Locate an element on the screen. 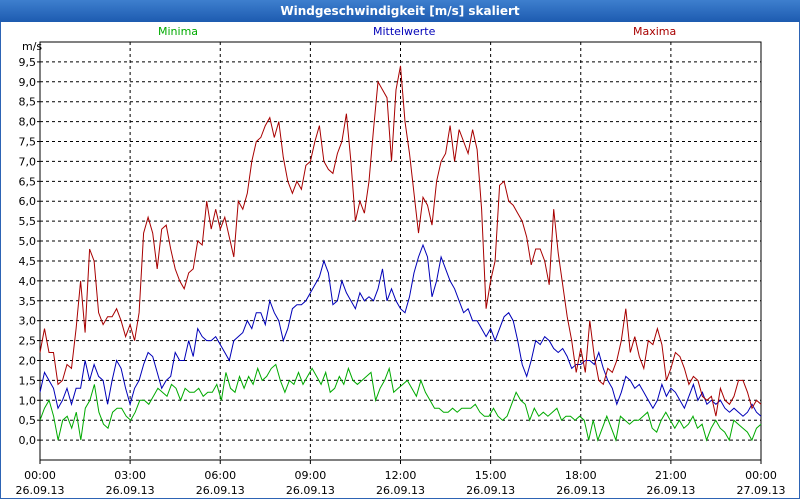 This screenshot has height=500, width=800. legend-minima: Minima is located at coordinates (178, 31).